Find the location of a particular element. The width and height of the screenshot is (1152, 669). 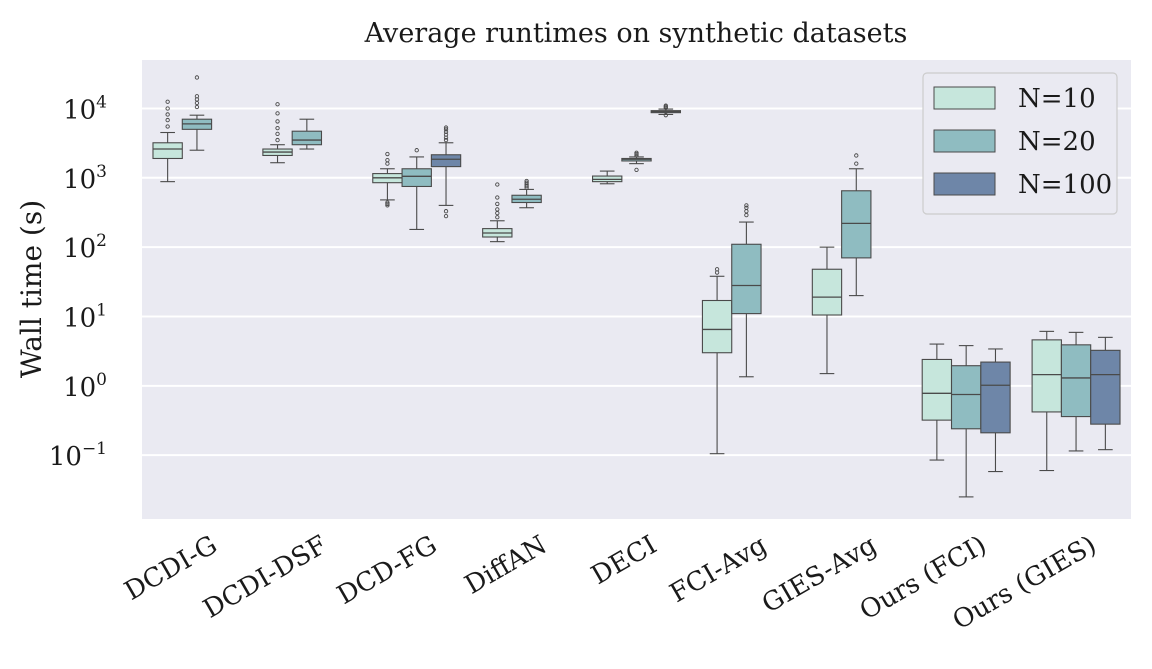

y-tick-label: 10⁴ is located at coordinates (85, 108).